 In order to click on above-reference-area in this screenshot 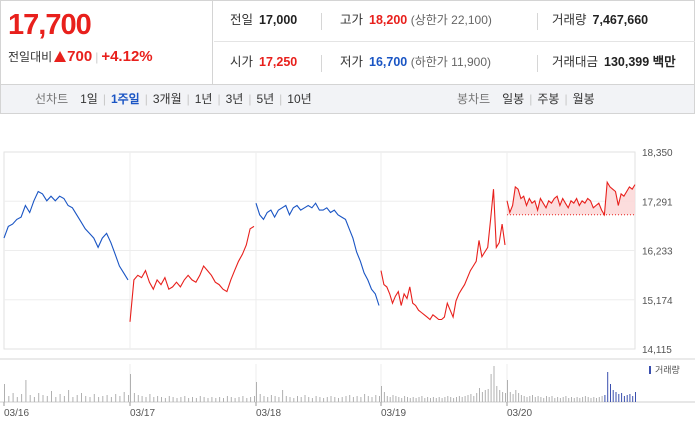, I will do `click(571, 198)`.